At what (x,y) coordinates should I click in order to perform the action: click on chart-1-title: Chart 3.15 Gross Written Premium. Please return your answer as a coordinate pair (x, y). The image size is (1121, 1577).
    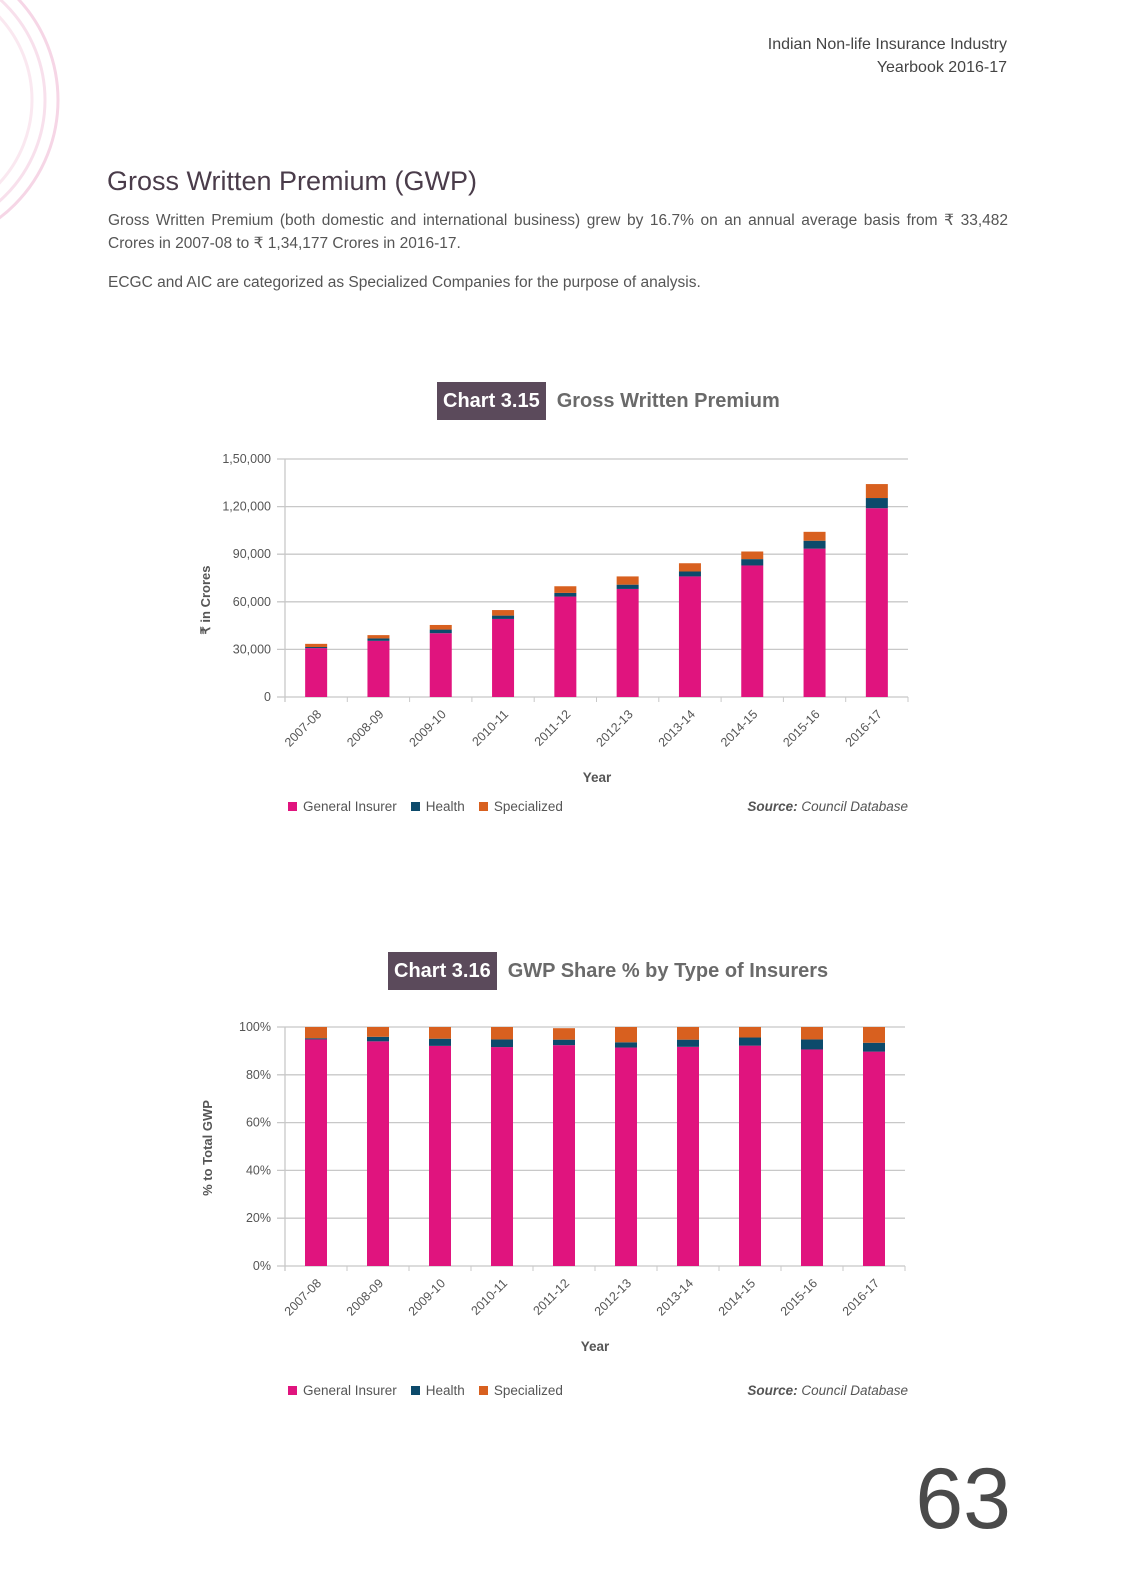
    Looking at the image, I should click on (608, 401).